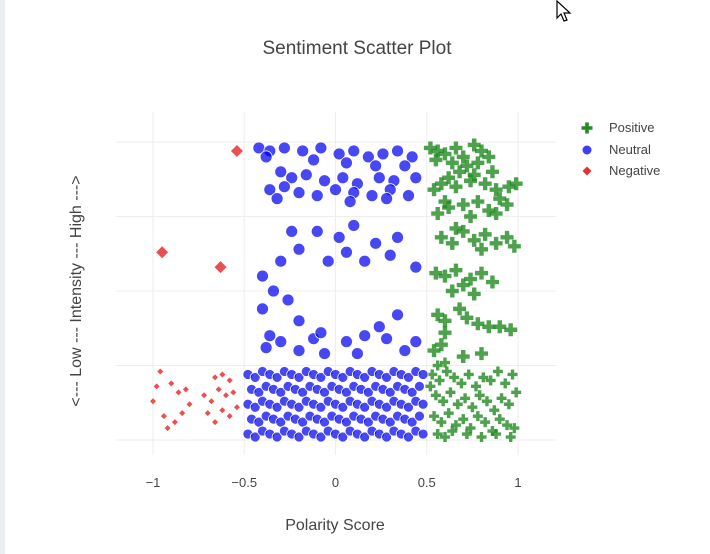 Image resolution: width=710 pixels, height=554 pixels. What do you see at coordinates (357, 48) in the screenshot?
I see `chart-title: Sentiment Scatter Plot` at bounding box center [357, 48].